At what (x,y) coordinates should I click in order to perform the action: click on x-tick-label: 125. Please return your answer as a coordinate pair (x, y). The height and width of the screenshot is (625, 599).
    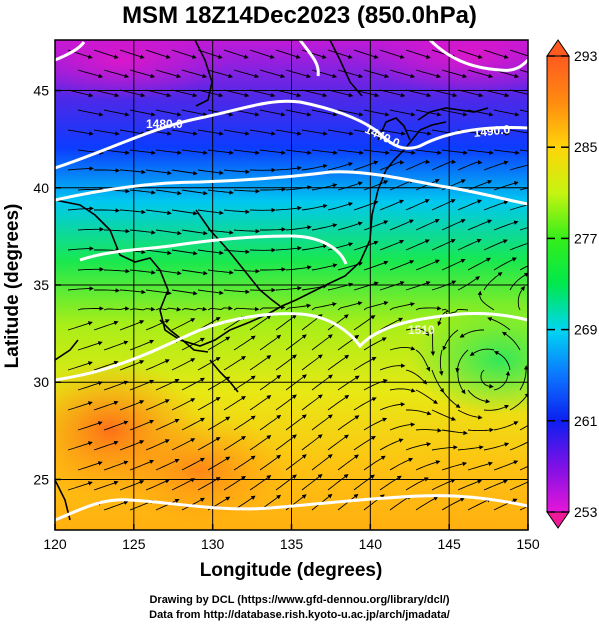
    Looking at the image, I should click on (134, 544).